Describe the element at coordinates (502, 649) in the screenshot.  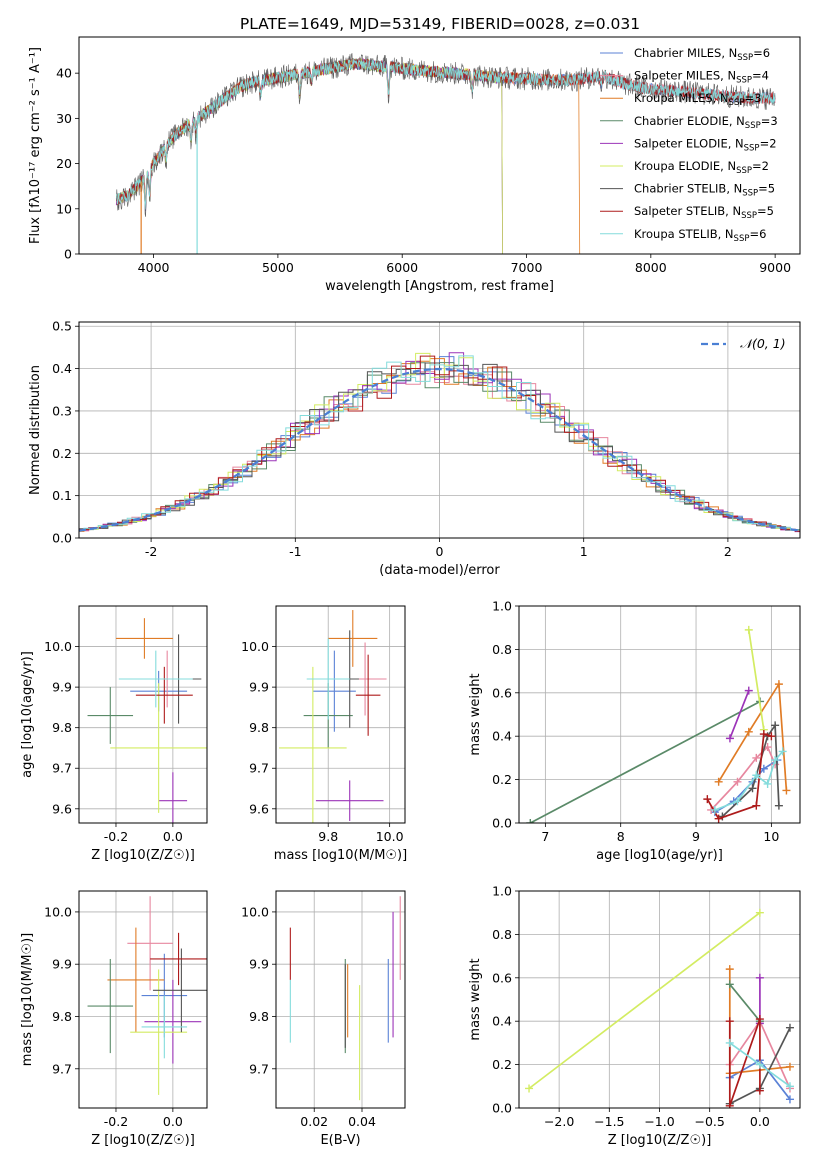
I see `weight-vs-age-ytick-label-4: 0.8` at that location.